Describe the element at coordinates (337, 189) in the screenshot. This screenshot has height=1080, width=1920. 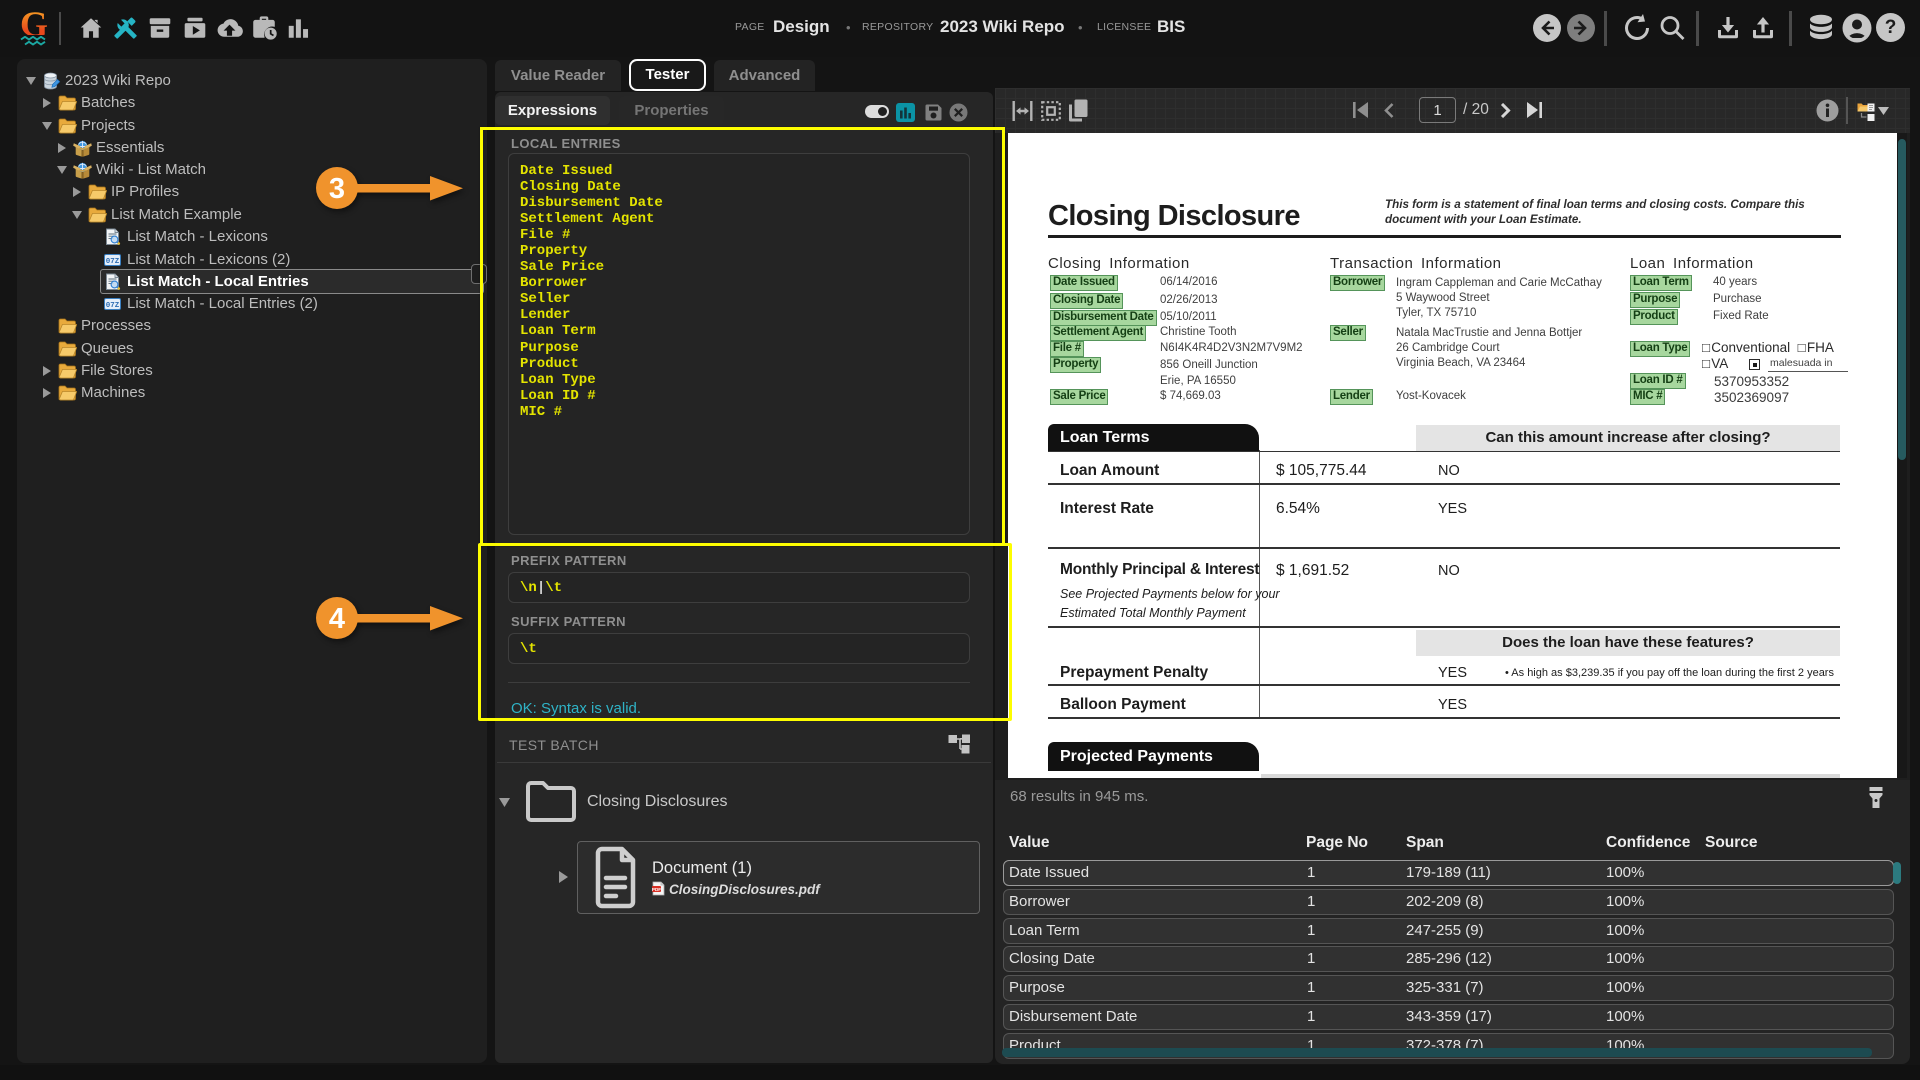
I see `svg-text: 3` at that location.